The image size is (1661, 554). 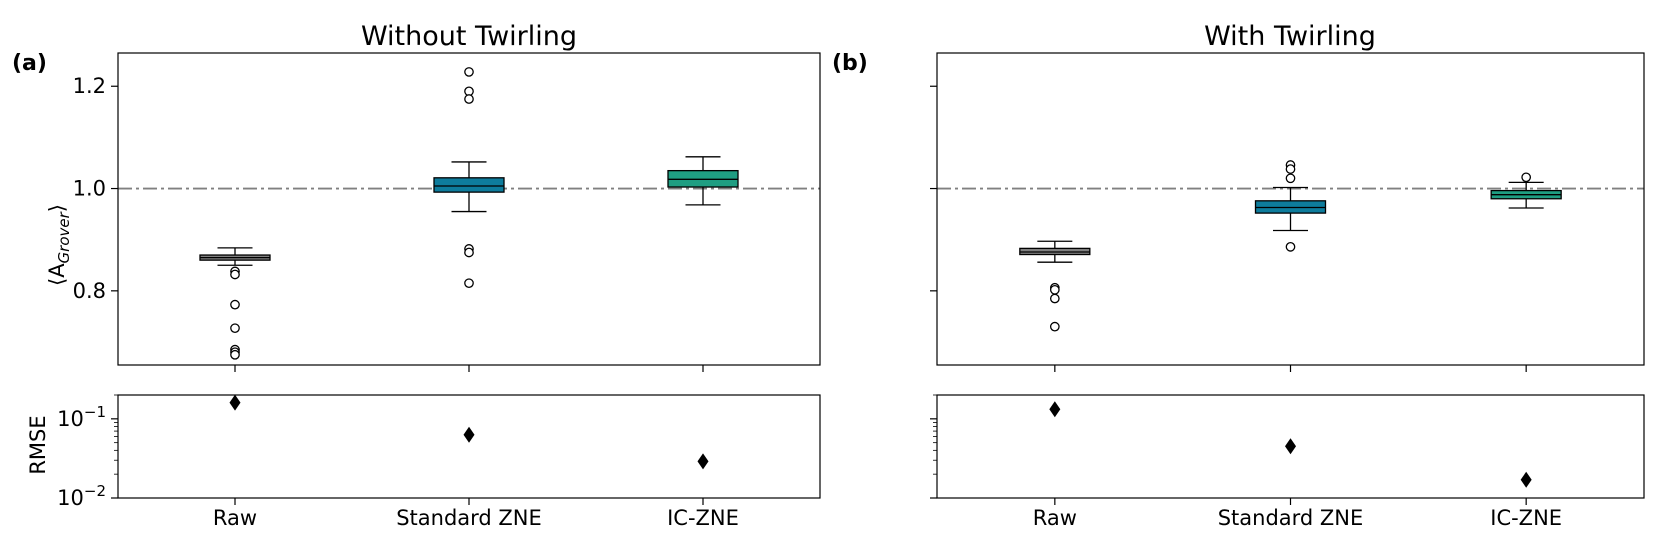 What do you see at coordinates (89, 291) in the screenshot?
I see `y-tick-label: 0.8` at bounding box center [89, 291].